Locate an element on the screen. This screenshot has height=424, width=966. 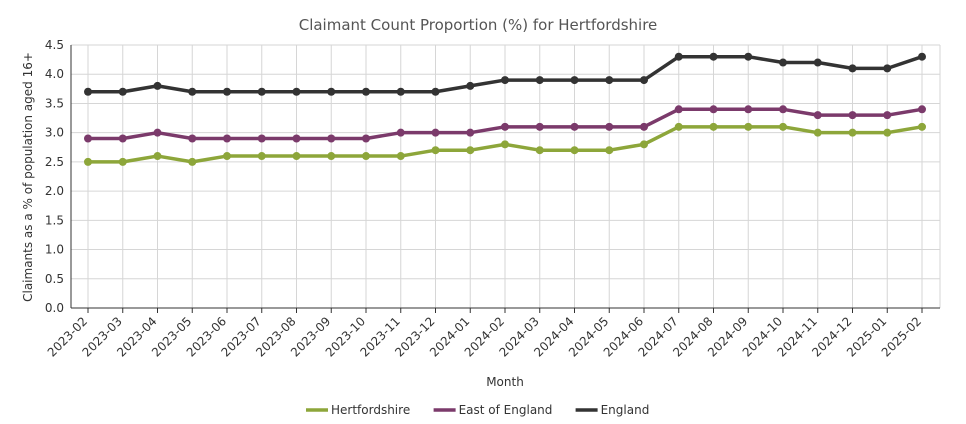
legend-label: Hertfordshire is located at coordinates (370, 410).